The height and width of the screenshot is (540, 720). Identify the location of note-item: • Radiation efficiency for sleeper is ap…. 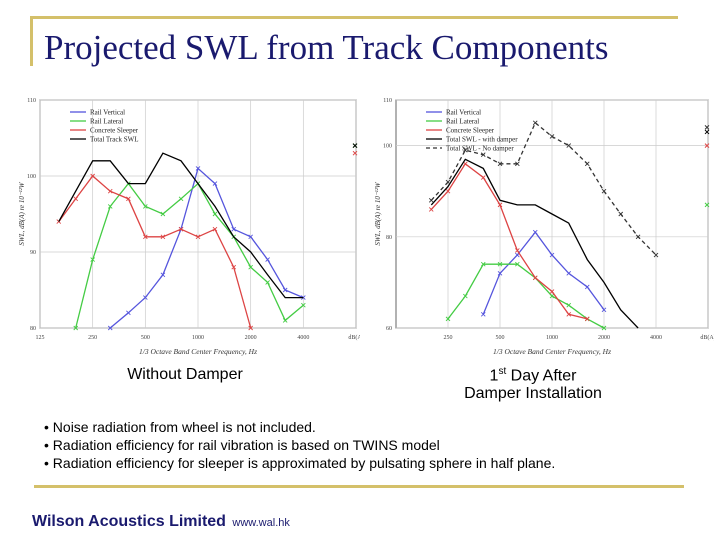
(300, 463).